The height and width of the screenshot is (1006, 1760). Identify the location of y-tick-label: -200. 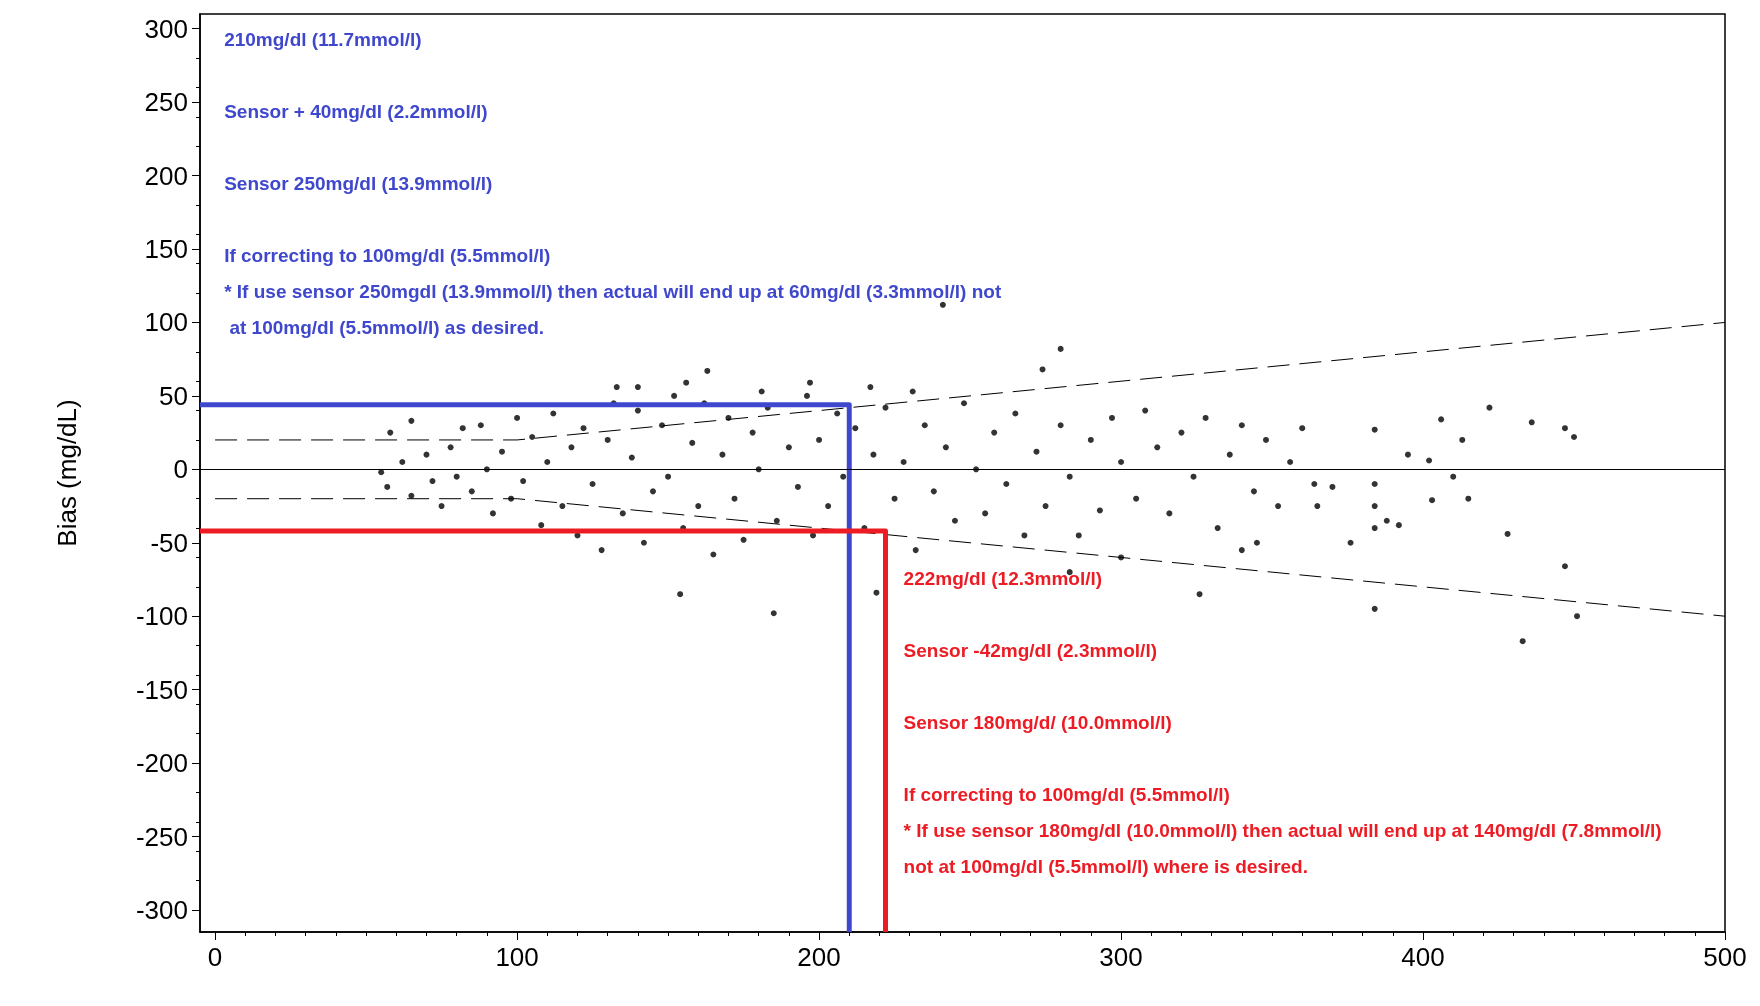
(161, 763).